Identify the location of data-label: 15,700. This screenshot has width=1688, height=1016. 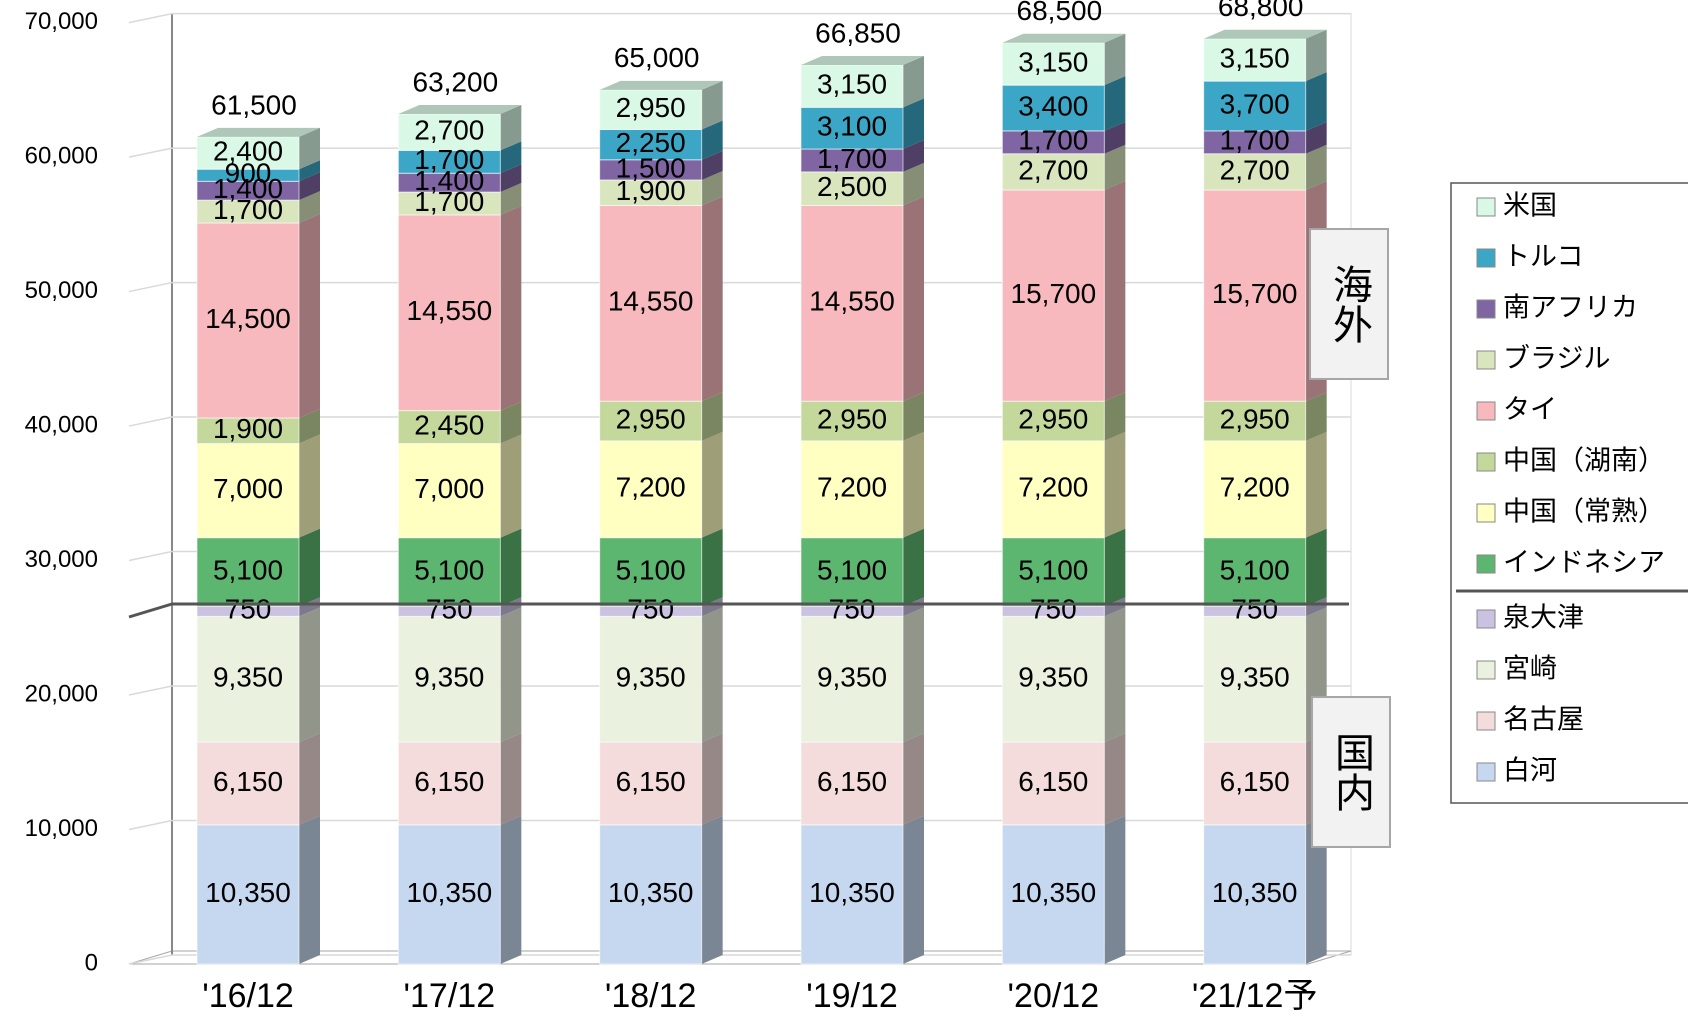
(1255, 293).